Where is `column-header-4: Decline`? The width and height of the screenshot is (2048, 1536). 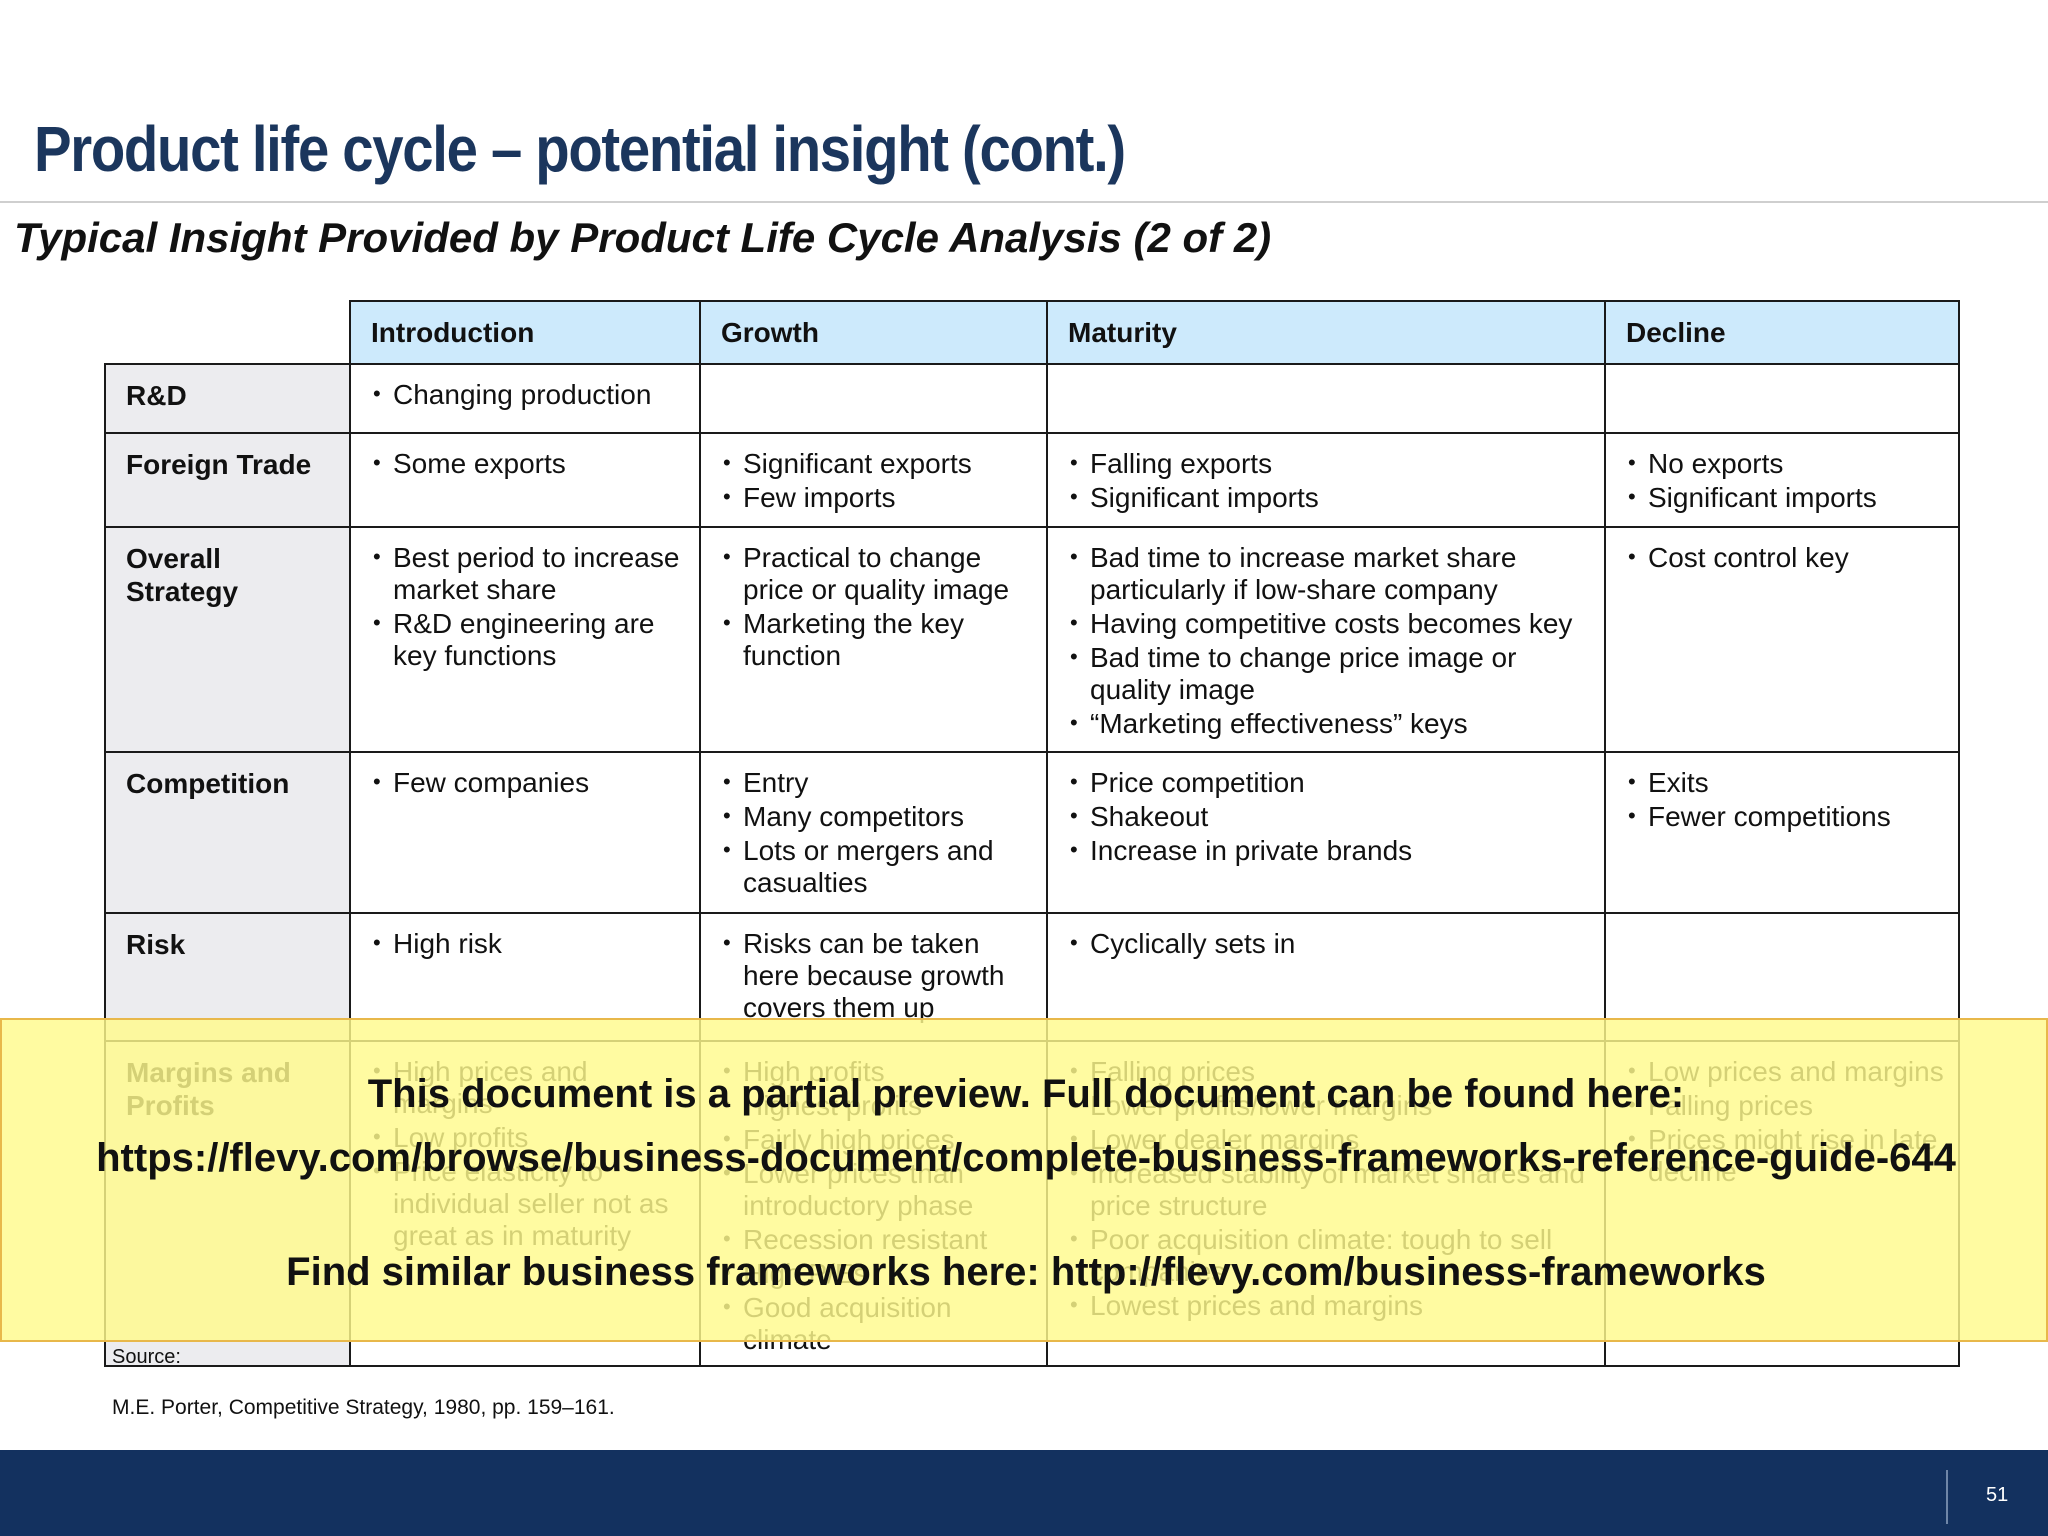
column-header-4: Decline is located at coordinates (1782, 332).